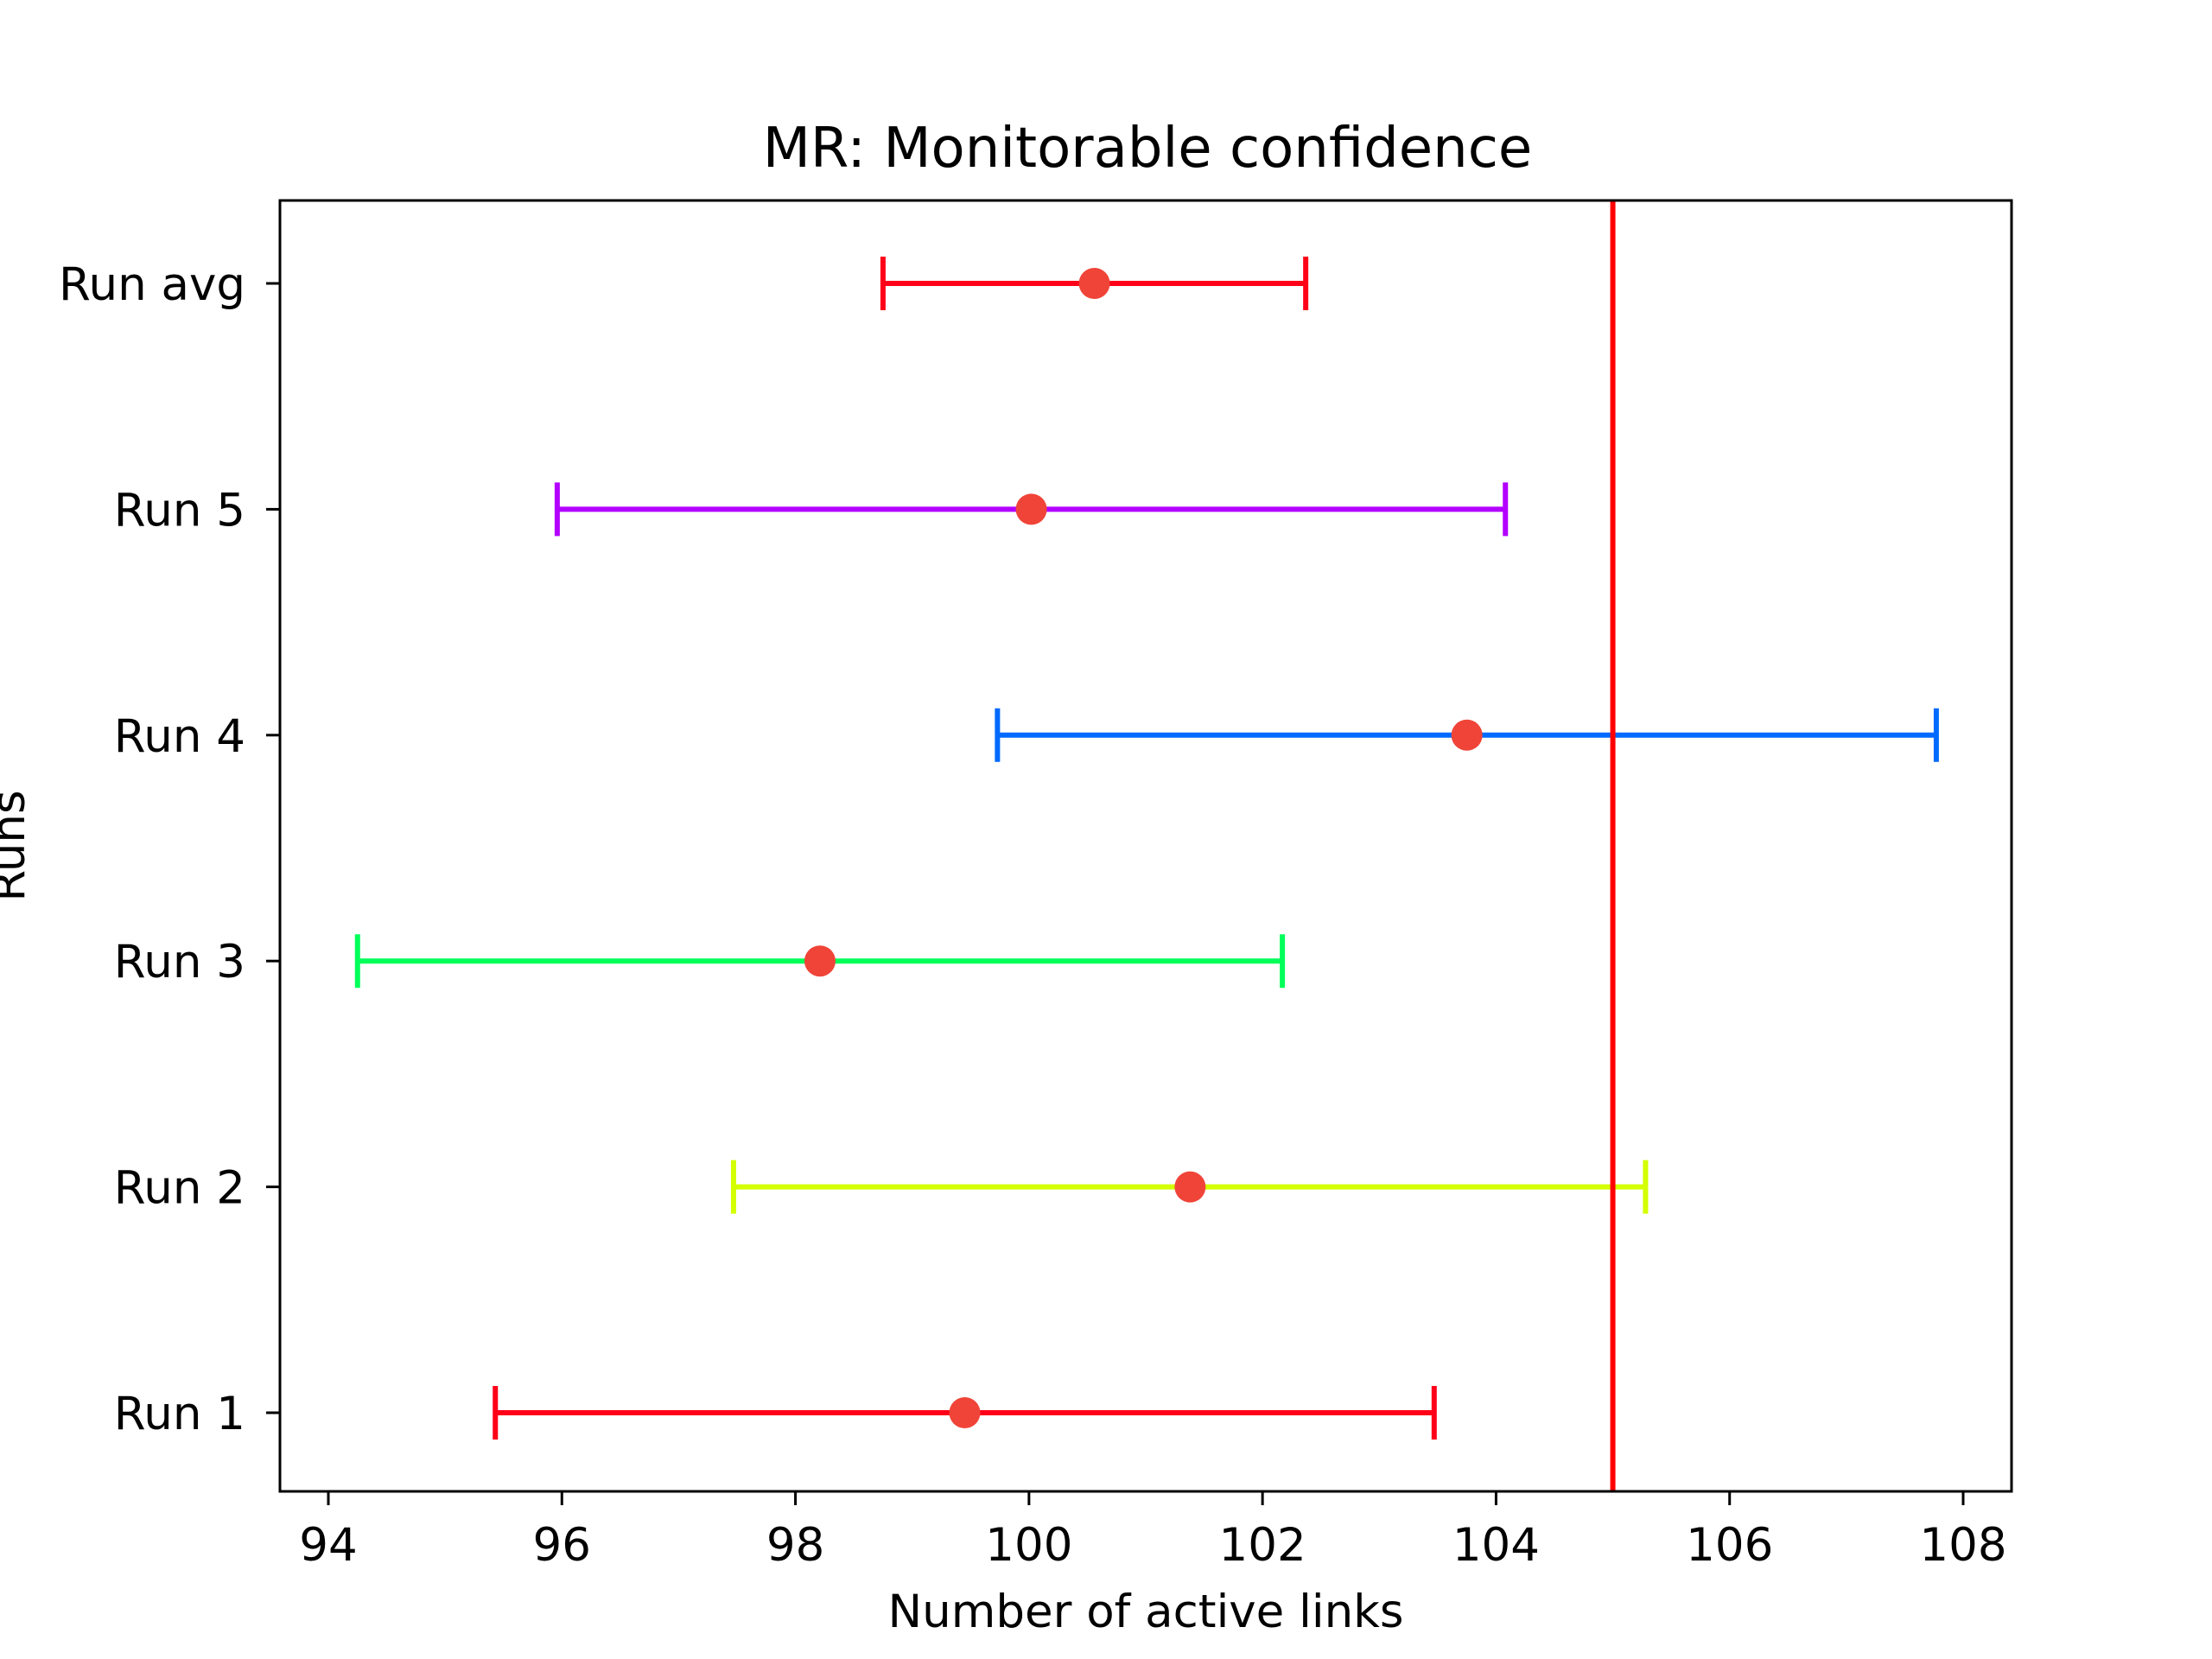 This screenshot has height=1659, width=2212. I want to click on y-axis-label: Runs, so click(17, 845).